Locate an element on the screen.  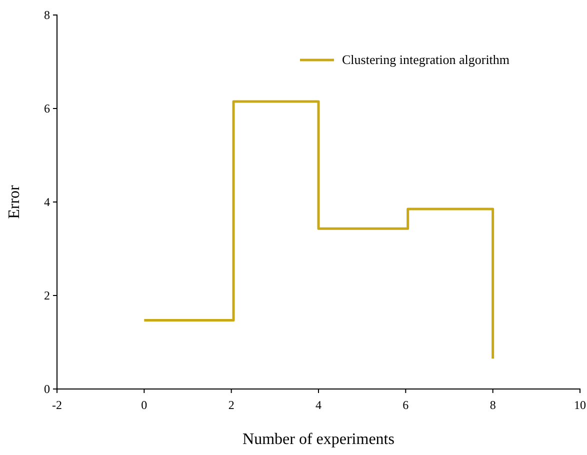
y-tick-label: 8 is located at coordinates (47, 15).